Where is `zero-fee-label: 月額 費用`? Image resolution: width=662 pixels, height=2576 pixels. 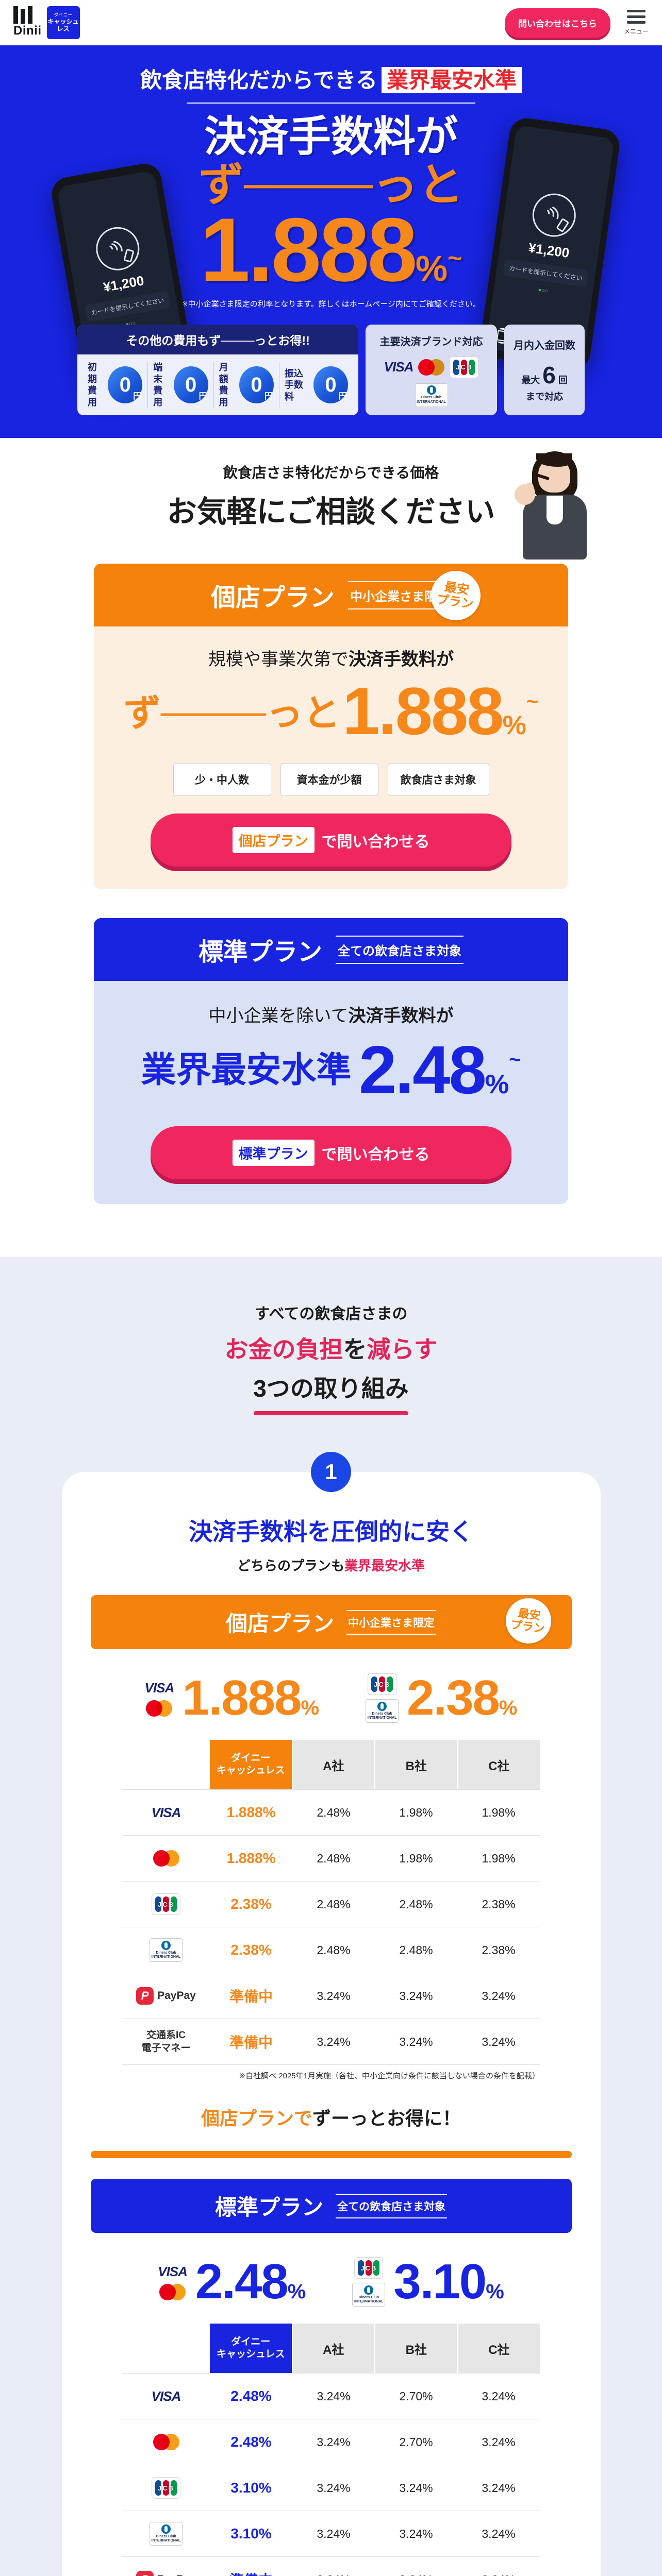
zero-fee-label: 月額 費用 is located at coordinates (223, 385).